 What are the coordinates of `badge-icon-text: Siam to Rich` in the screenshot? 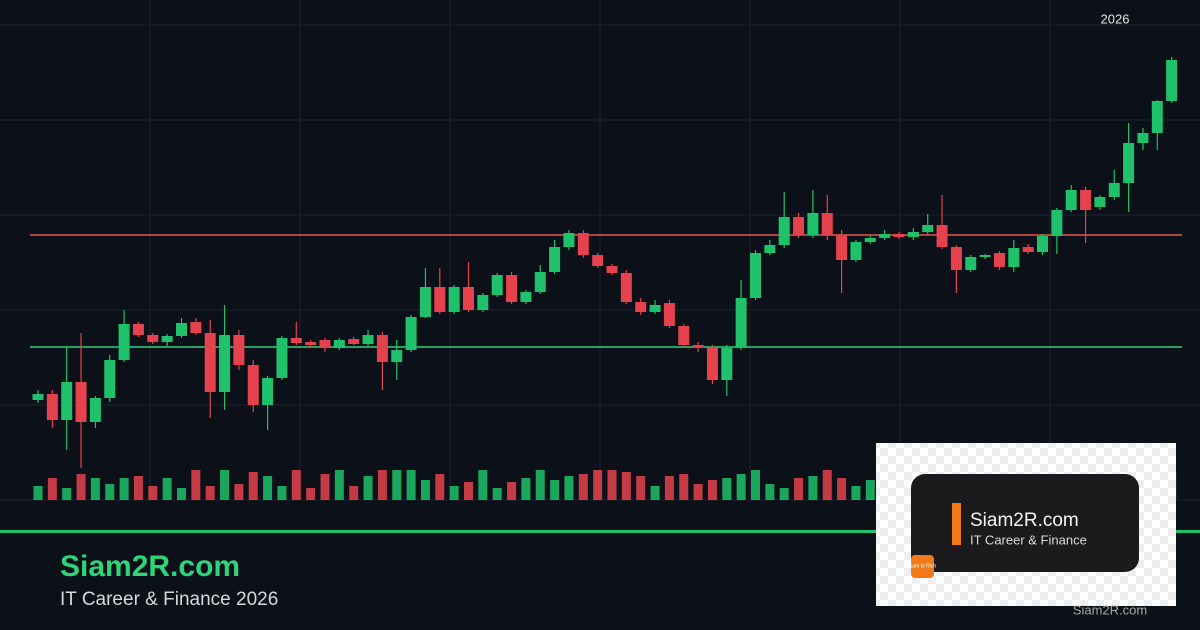 It's located at (922, 566).